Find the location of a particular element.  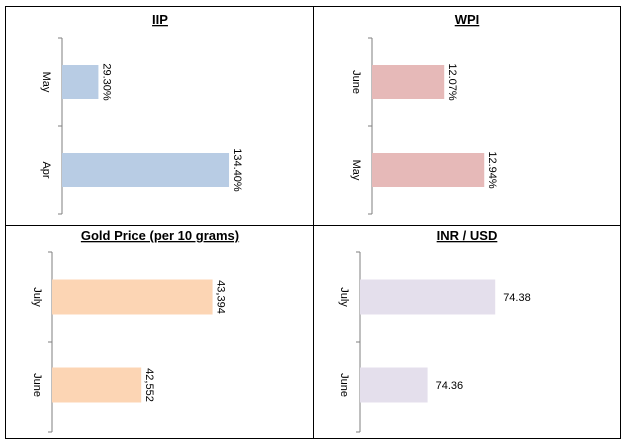

data-label: 12.94% is located at coordinates (492, 170).